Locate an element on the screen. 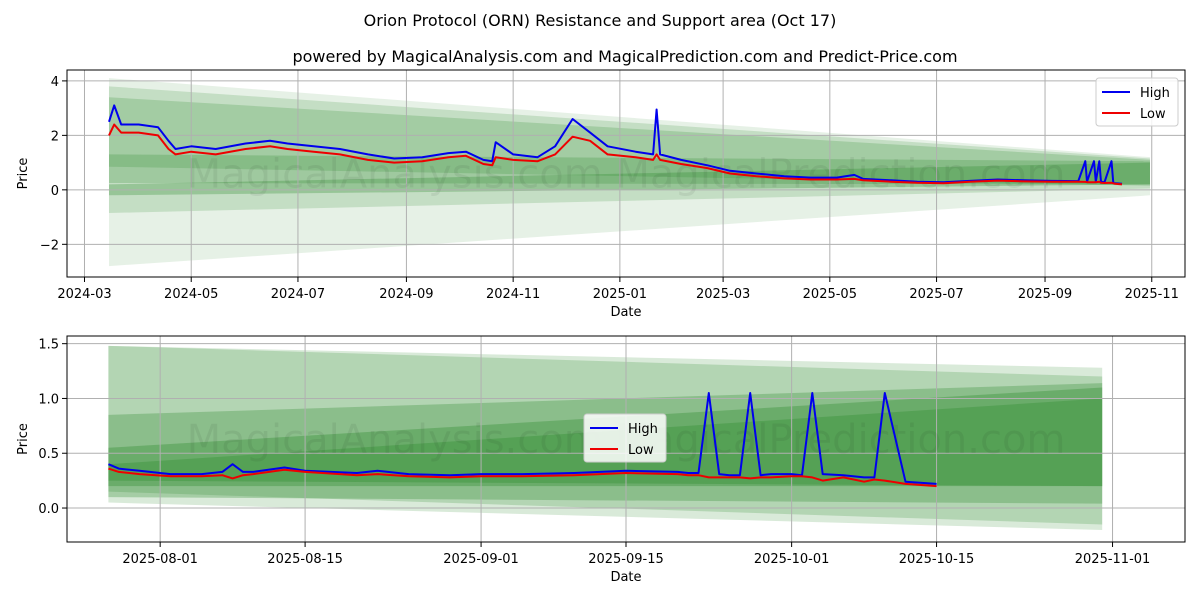  x-tick-label: 2024-07 is located at coordinates (298, 294).